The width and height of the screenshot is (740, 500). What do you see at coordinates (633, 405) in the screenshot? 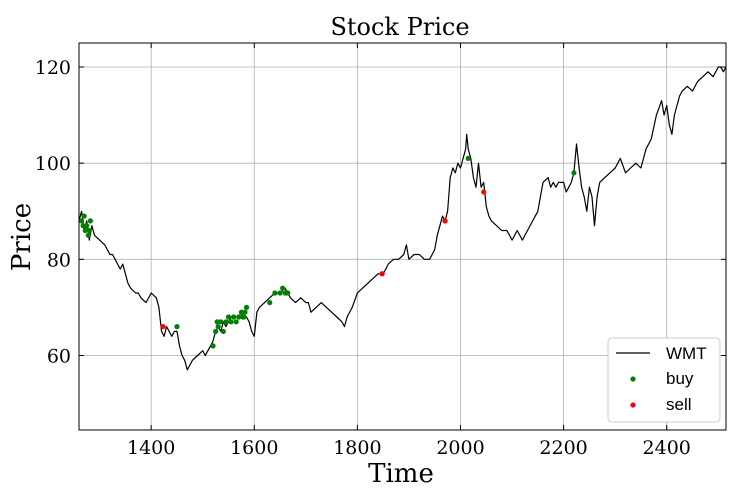
I see `legend-sell-marker` at bounding box center [633, 405].